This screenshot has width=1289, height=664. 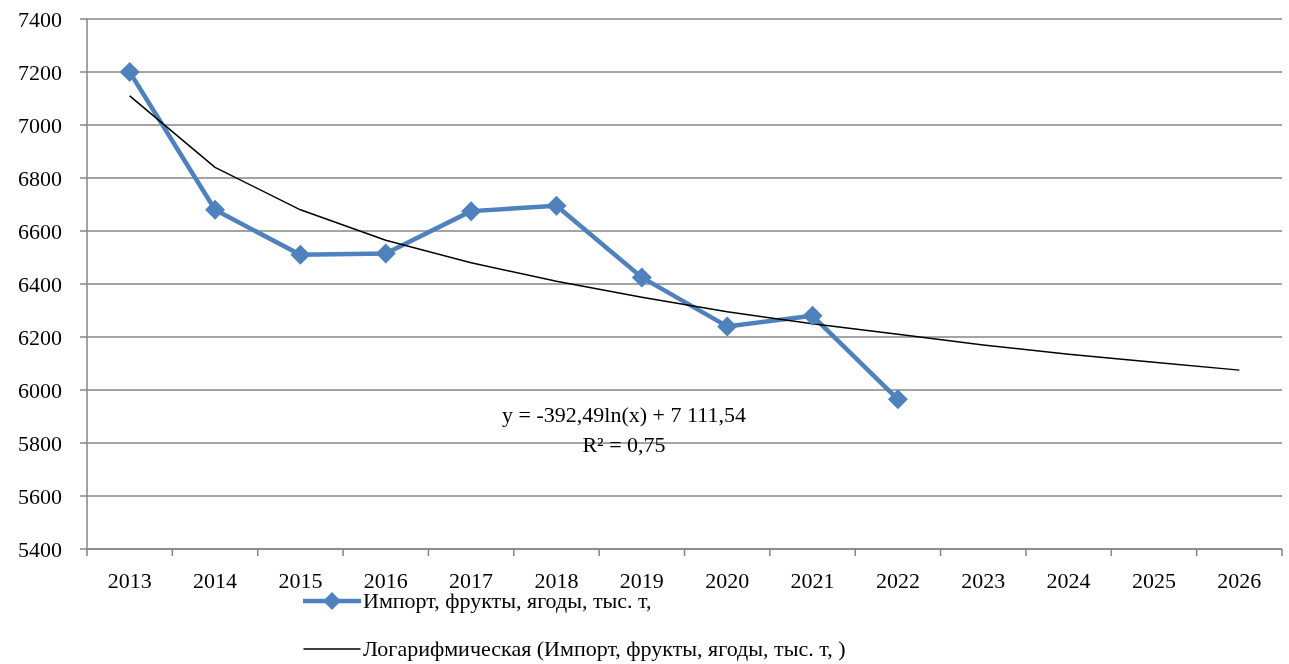 What do you see at coordinates (40, 443) in the screenshot?
I see `y-tick-label: 5800` at bounding box center [40, 443].